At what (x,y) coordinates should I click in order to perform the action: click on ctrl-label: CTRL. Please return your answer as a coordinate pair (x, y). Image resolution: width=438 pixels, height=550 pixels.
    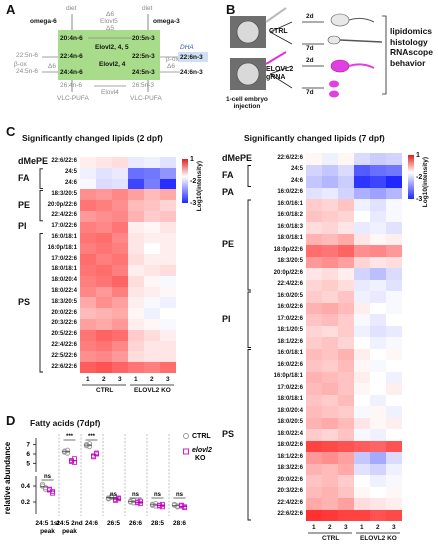
    Looking at the image, I should click on (278, 31).